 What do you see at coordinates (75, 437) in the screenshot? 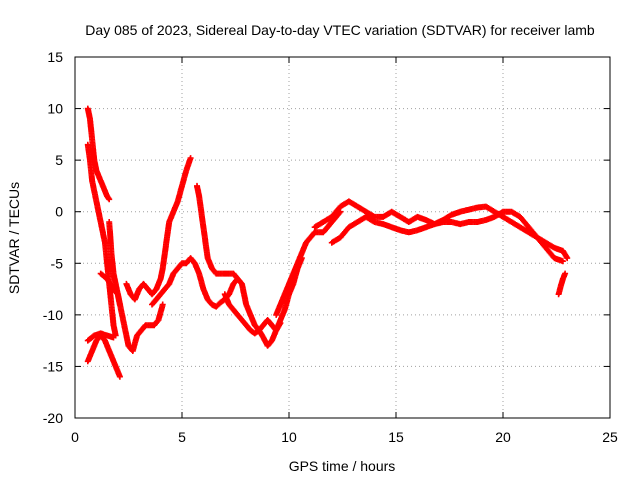
I see `x-tick-label: 0` at bounding box center [75, 437].